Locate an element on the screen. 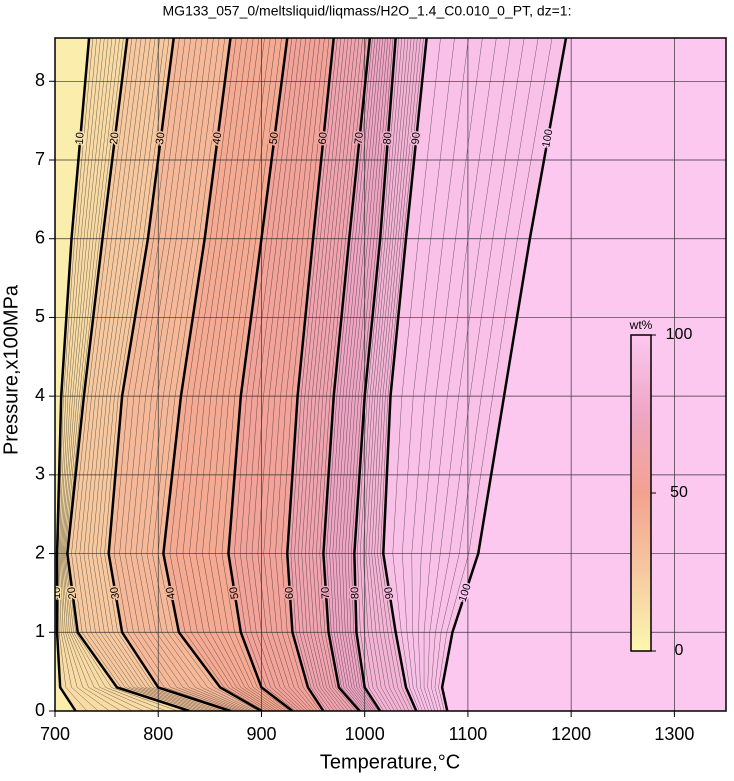 This screenshot has height=781, width=734. x-tick-label: 1000 is located at coordinates (365, 734).